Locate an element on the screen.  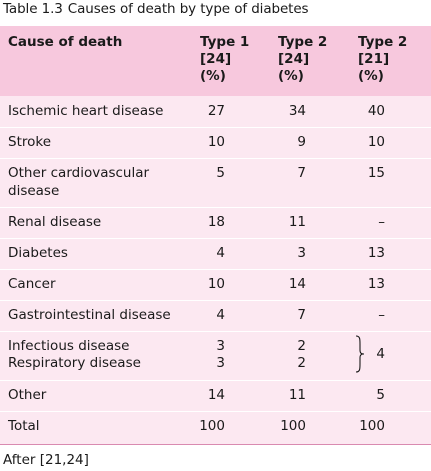
cell-type1-24: 100 is located at coordinates (212, 426).